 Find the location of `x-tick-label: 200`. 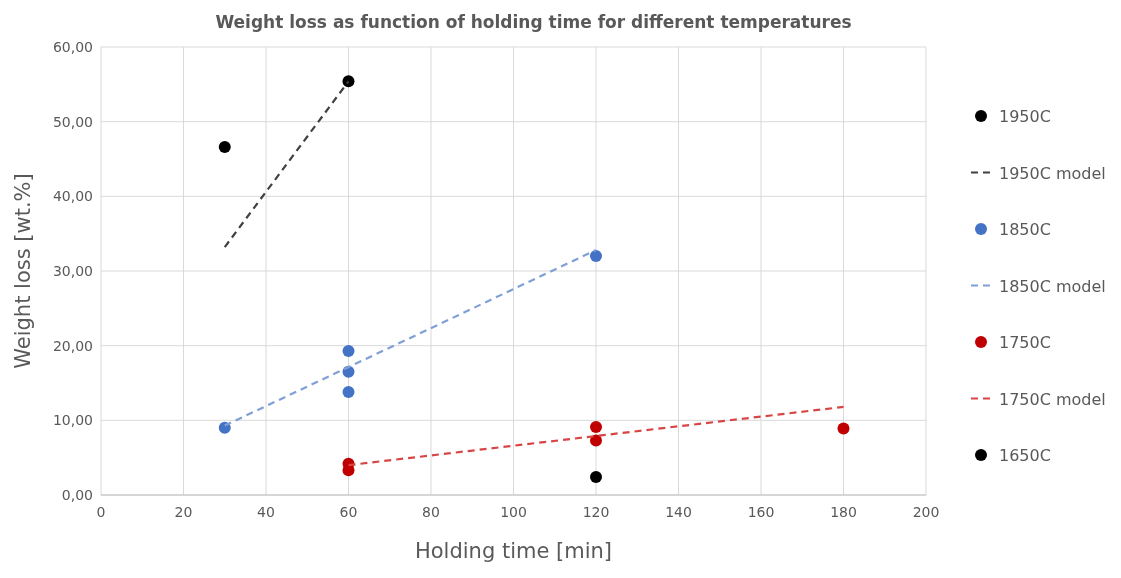

x-tick-label: 200 is located at coordinates (926, 512).